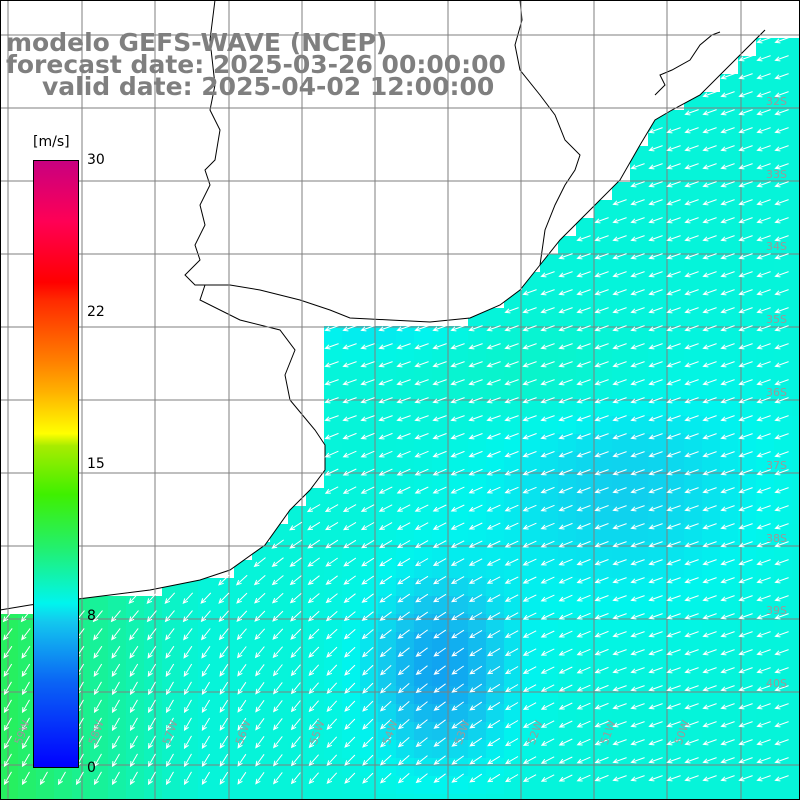 The height and width of the screenshot is (800, 800). I want to click on colorbar-unit: [m/s], so click(51, 142).